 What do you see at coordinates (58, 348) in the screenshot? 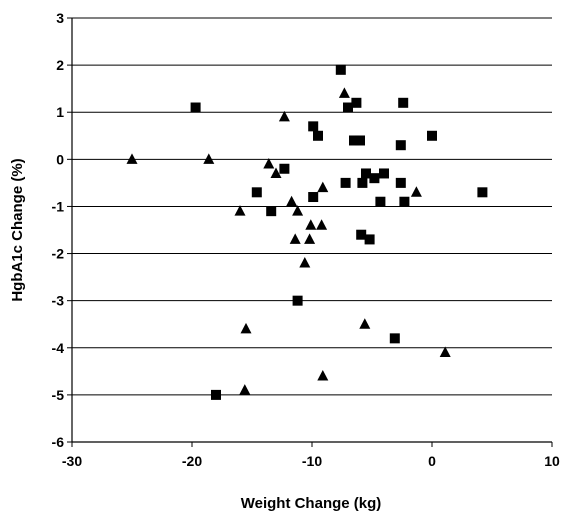
I see `y-tick-label: -4` at bounding box center [58, 348].